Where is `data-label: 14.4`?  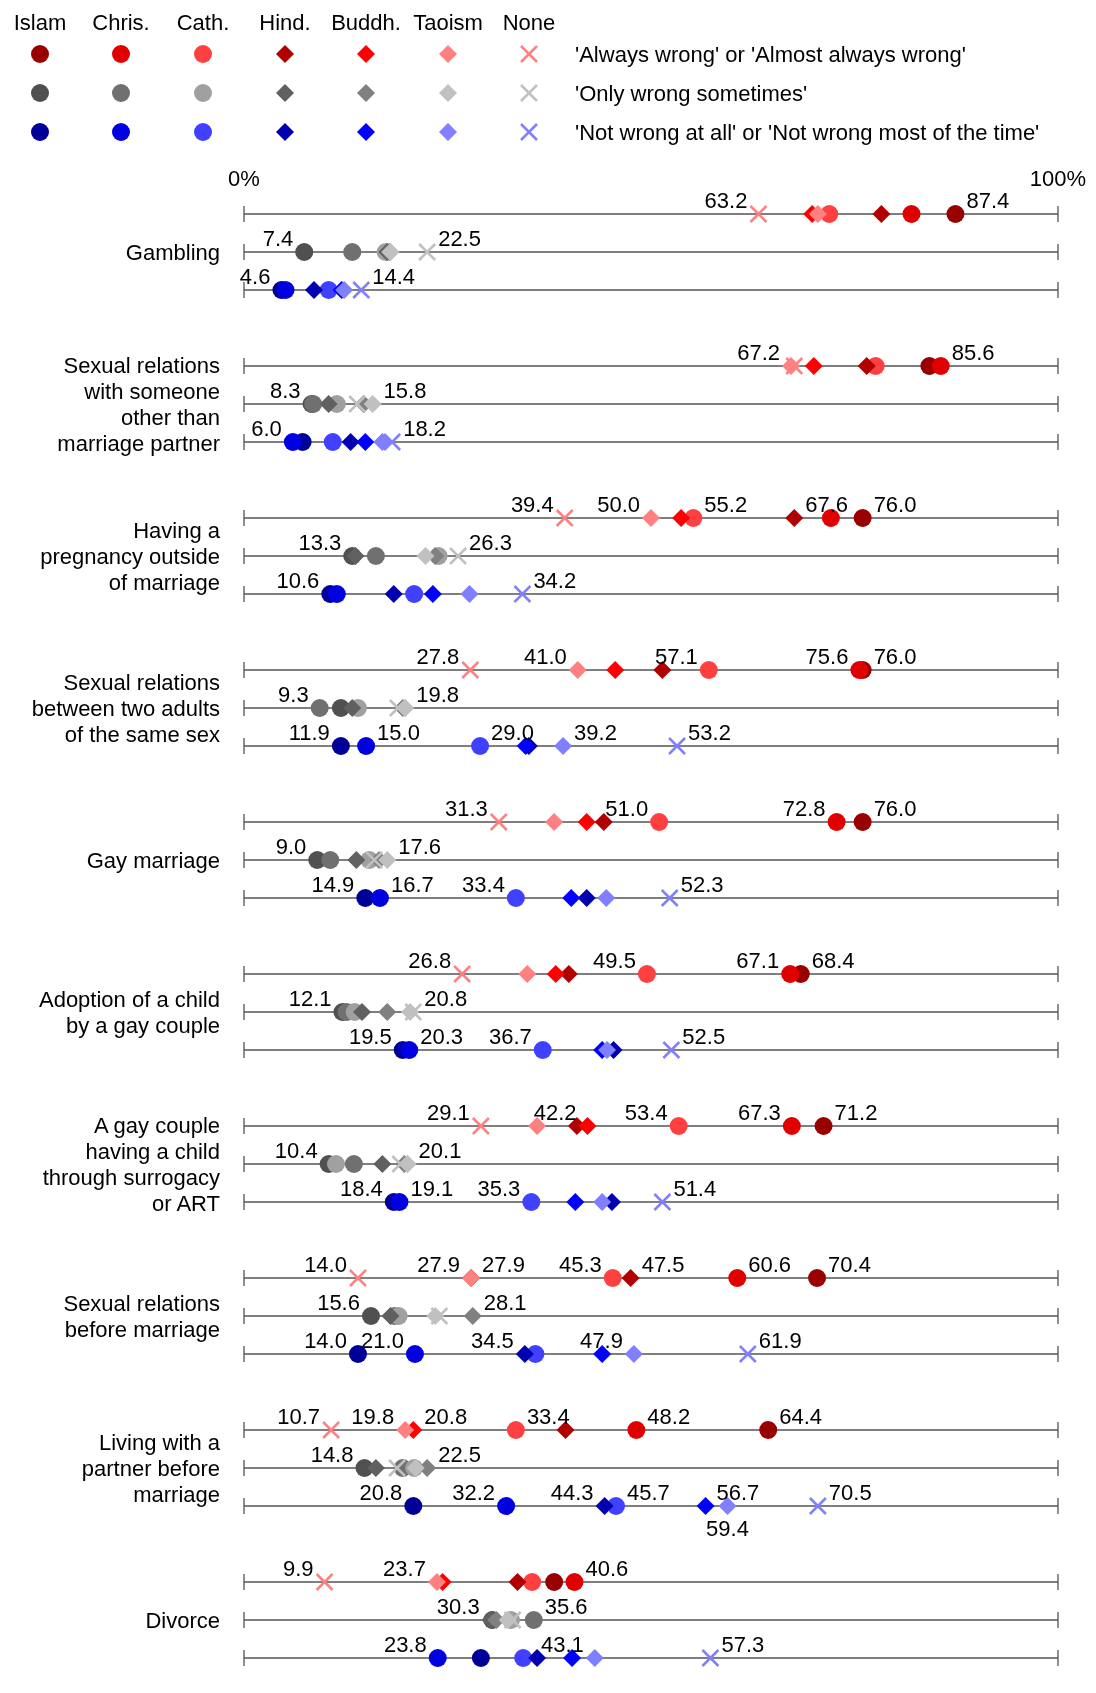
data-label: 14.4 is located at coordinates (394, 276).